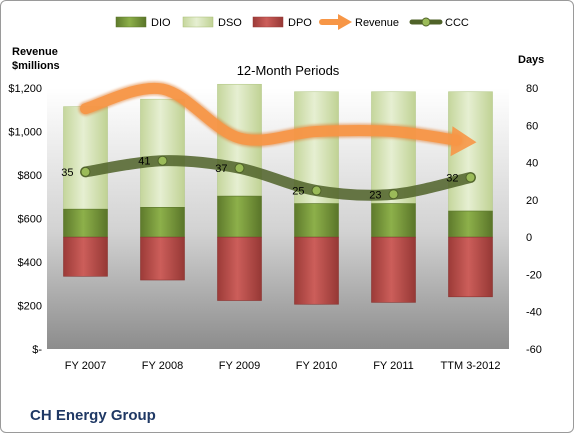 The height and width of the screenshot is (433, 574). What do you see at coordinates (300, 23) in the screenshot?
I see `legend-label-dpo: DPO` at bounding box center [300, 23].